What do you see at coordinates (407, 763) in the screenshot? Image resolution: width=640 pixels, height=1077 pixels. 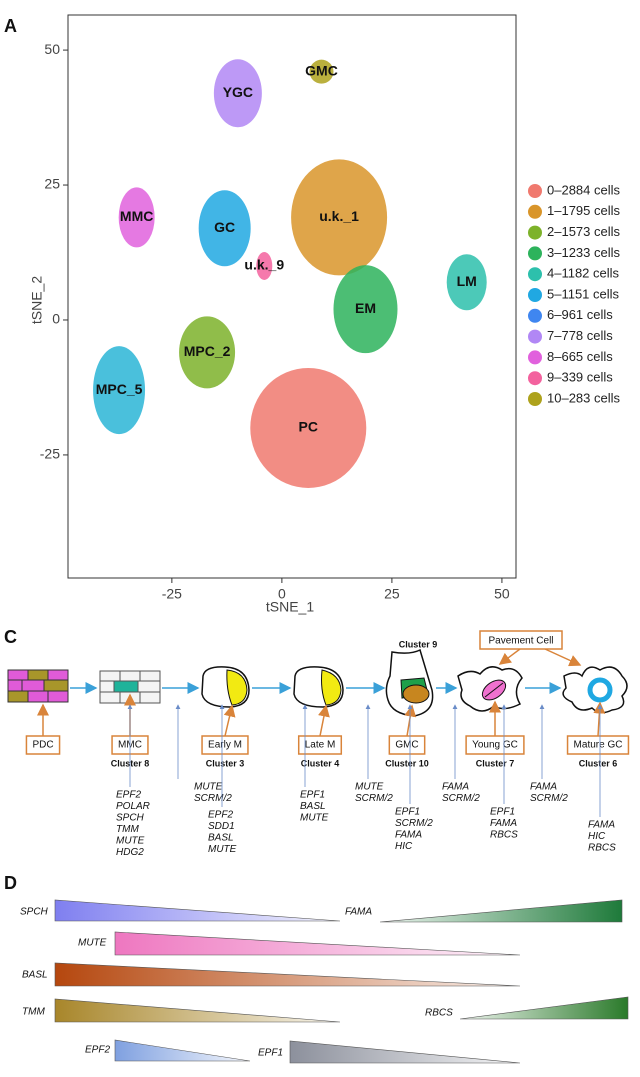 I see `cluster-label: Cluster 10` at bounding box center [407, 763].